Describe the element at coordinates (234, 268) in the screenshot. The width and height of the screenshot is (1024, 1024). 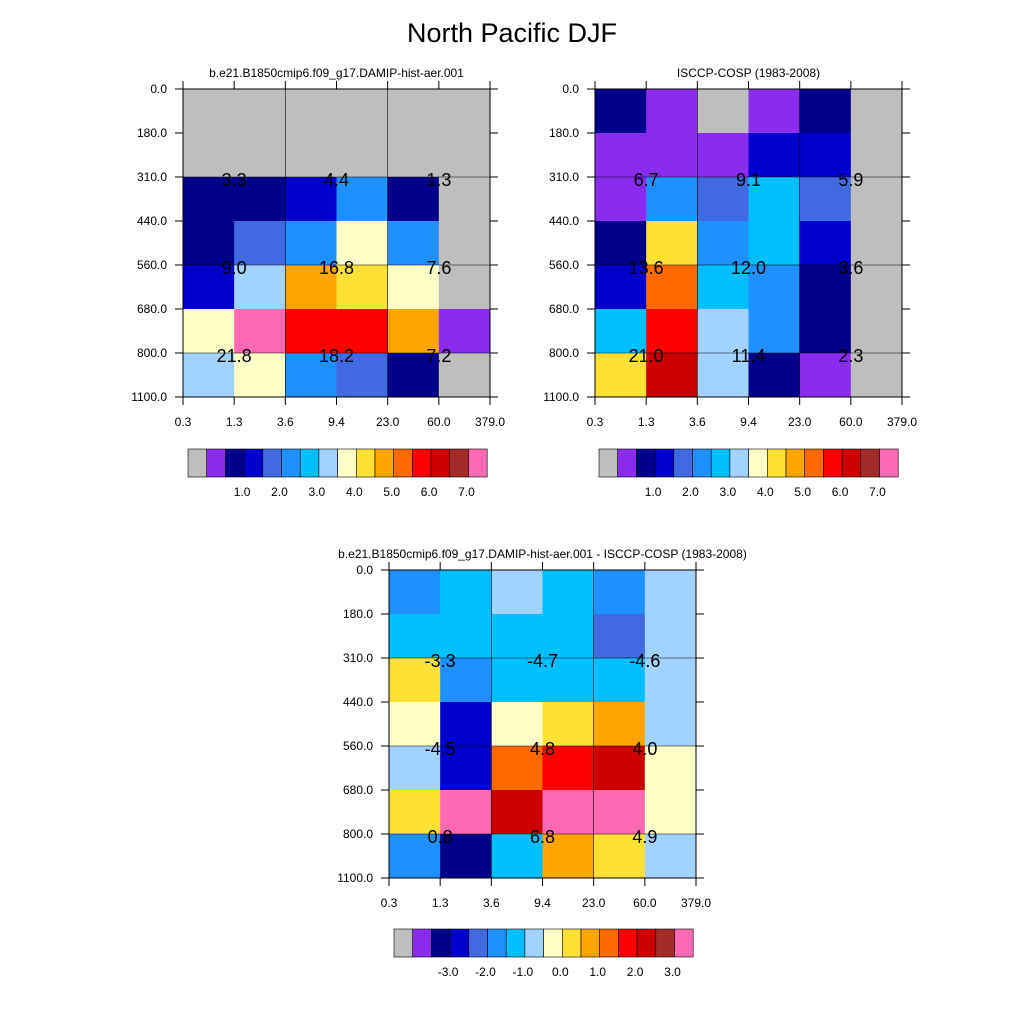
I see `cell-value-label: 9.0` at that location.